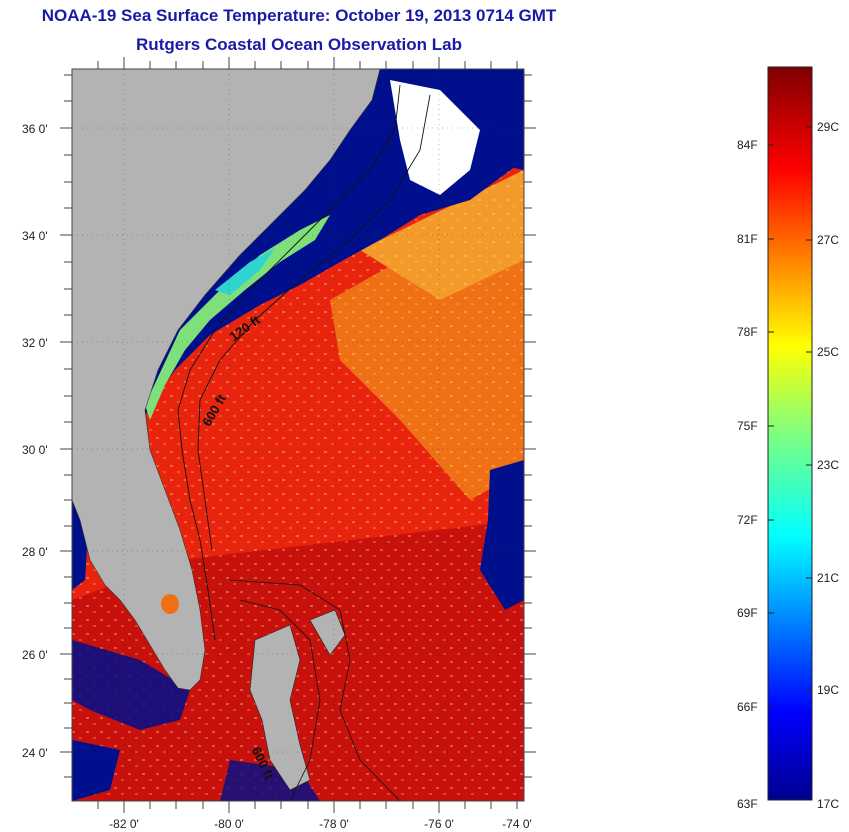 This screenshot has height=832, width=849. Describe the element at coordinates (828, 465) in the screenshot. I see `colorbar-celsius-label: 23C` at that location.